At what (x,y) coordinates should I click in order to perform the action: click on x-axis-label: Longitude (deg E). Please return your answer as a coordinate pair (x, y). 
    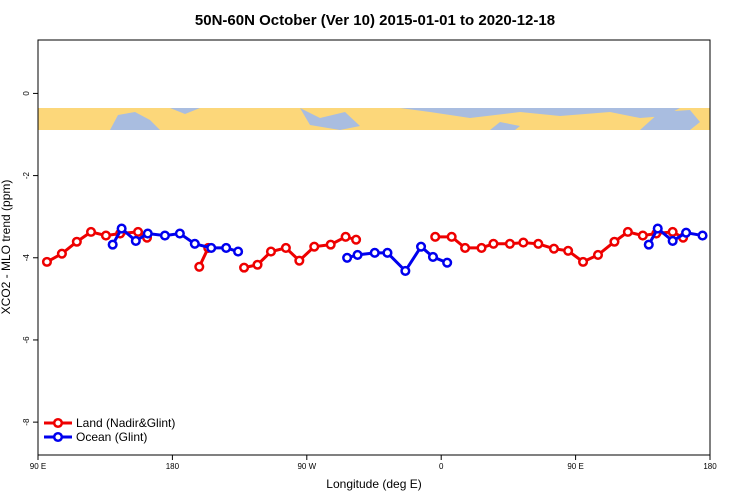
    Looking at the image, I should click on (373, 484).